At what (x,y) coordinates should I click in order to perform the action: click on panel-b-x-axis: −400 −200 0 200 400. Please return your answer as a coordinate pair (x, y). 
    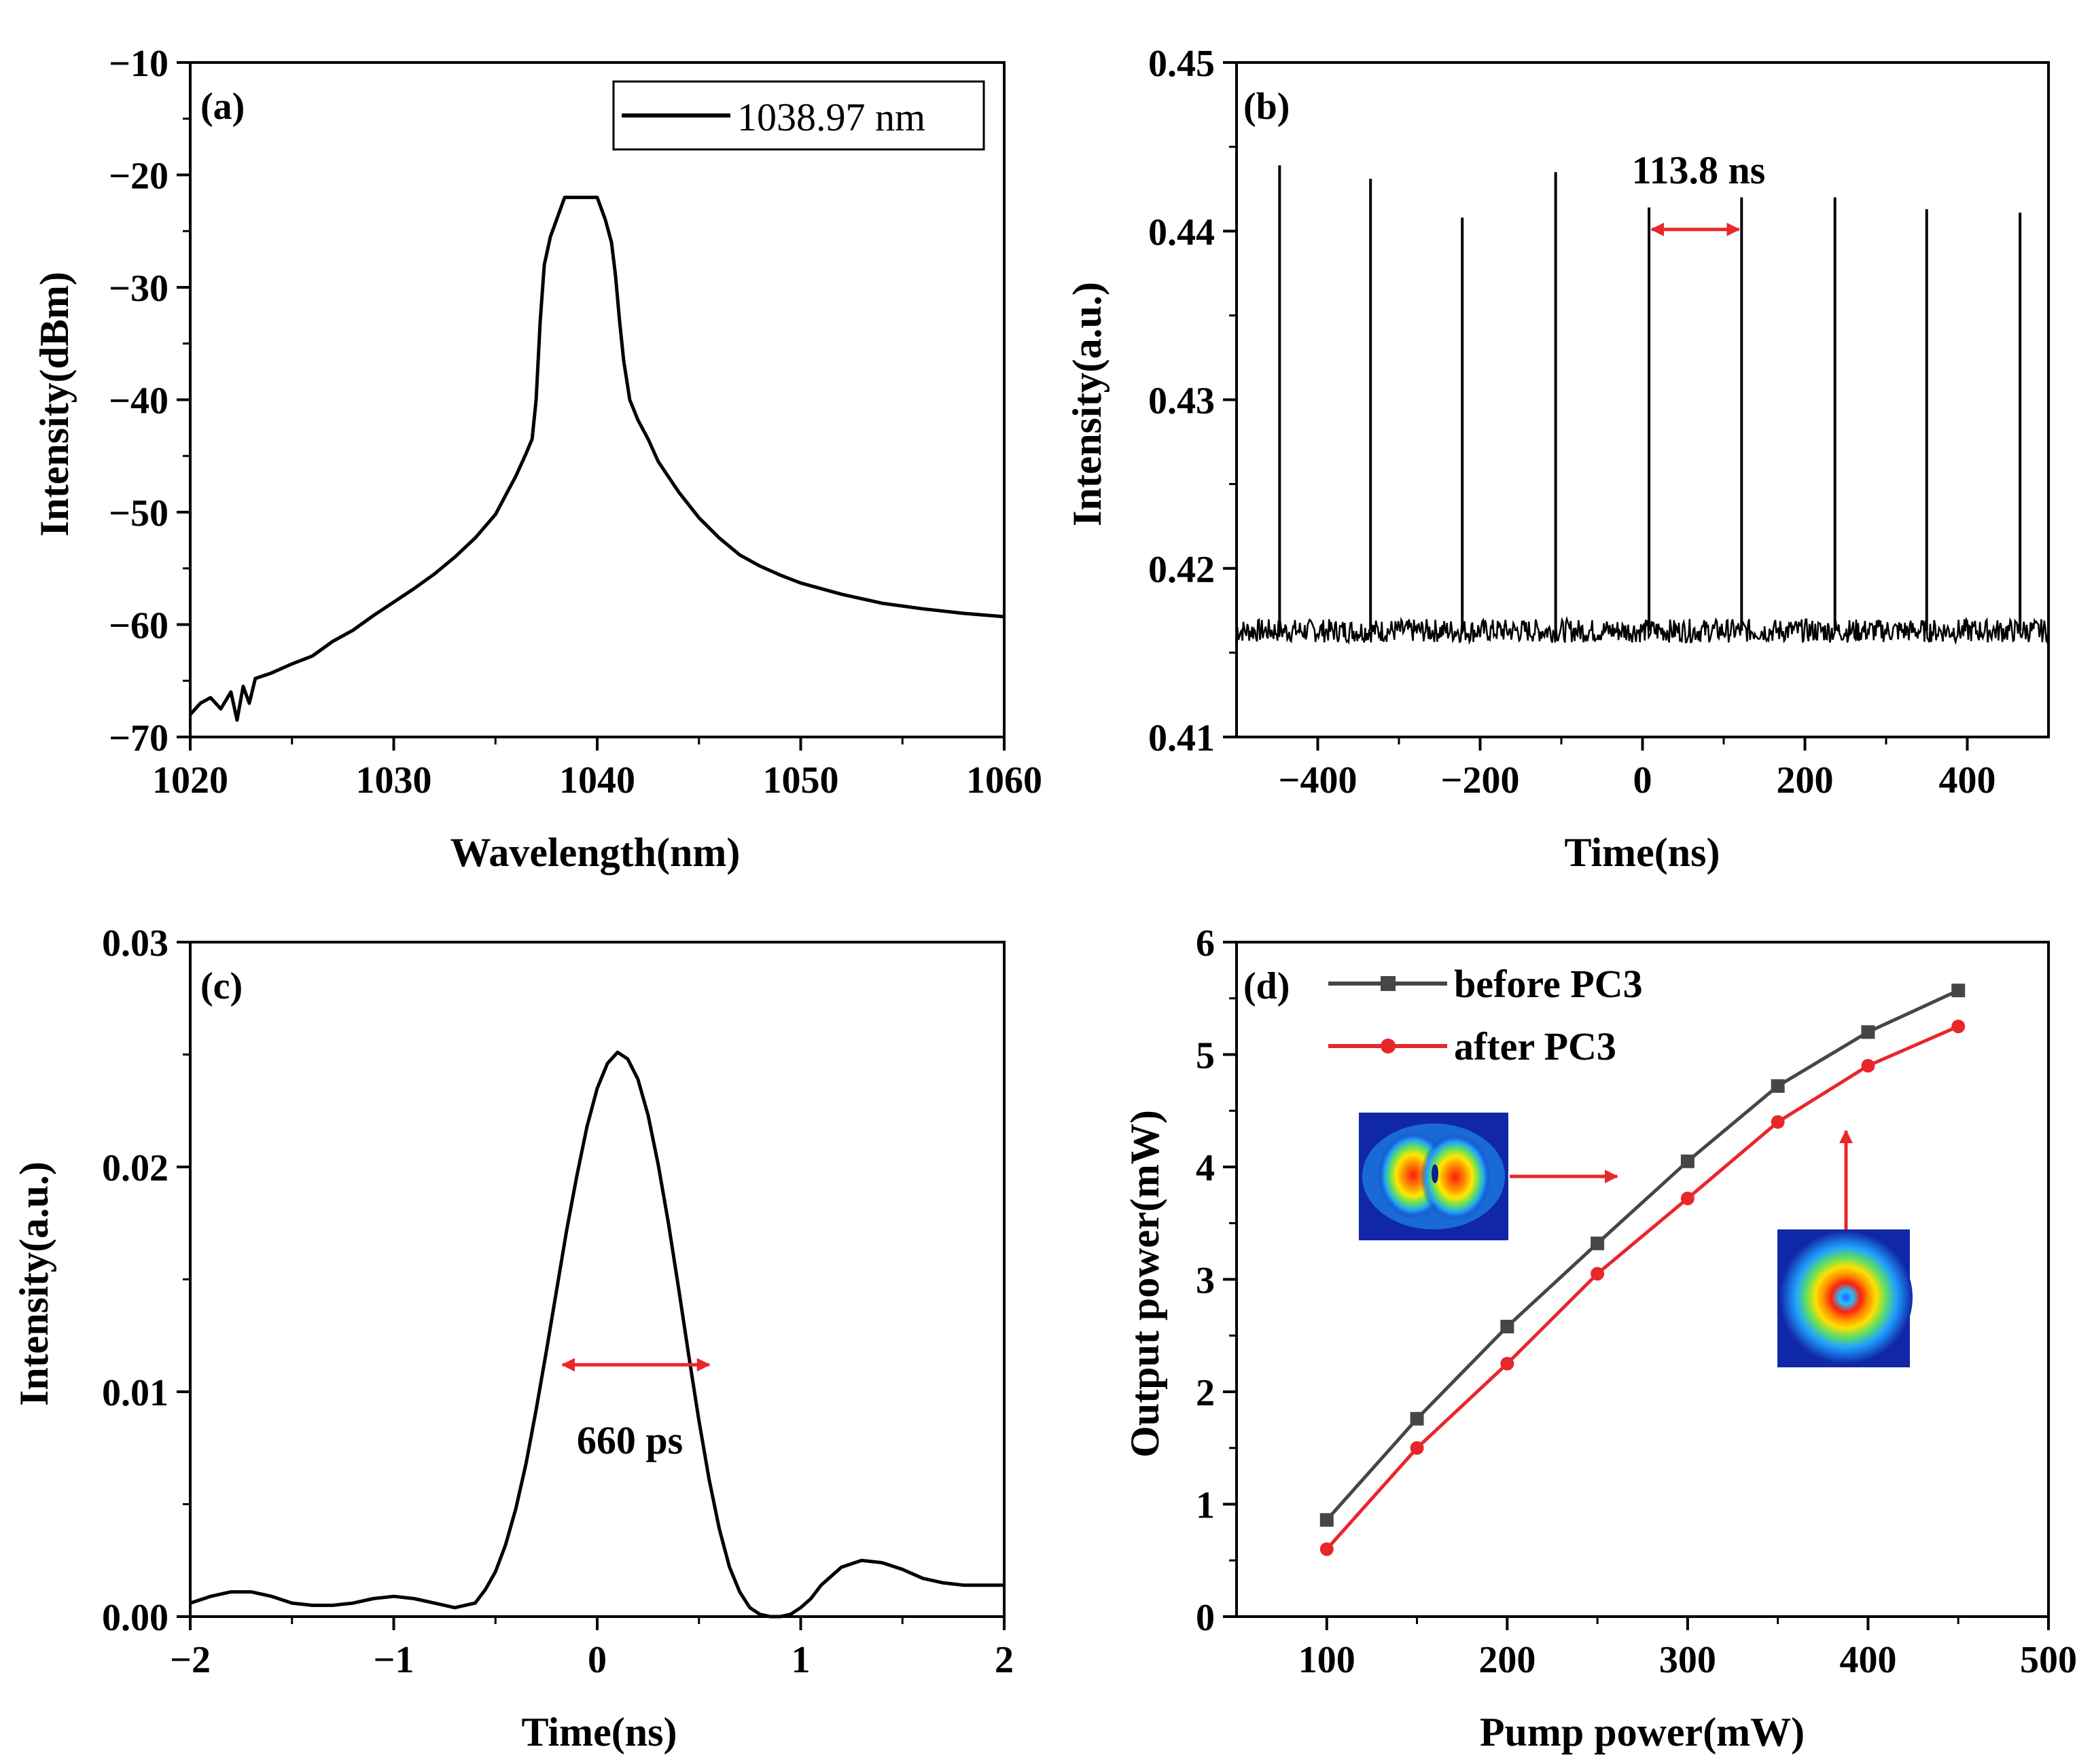
    Looking at the image, I should click on (1638, 769).